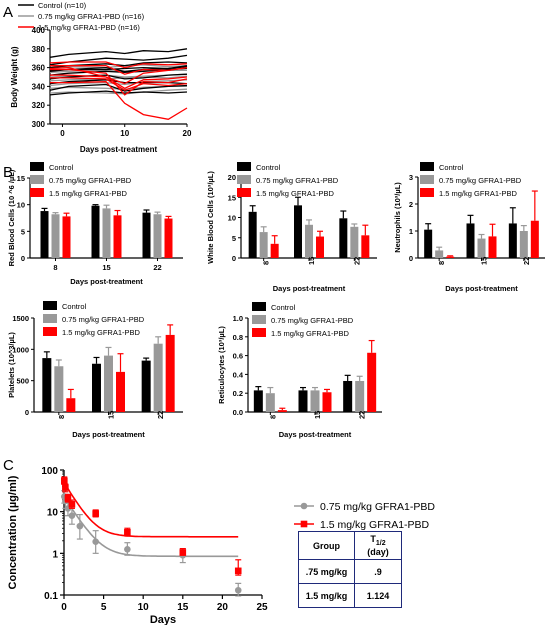 Image resolution: width=556 pixels, height=625 pixels. Describe the element at coordinates (119, 149) in the screenshot. I see `x-axis-title: Days post-treatment` at that location.